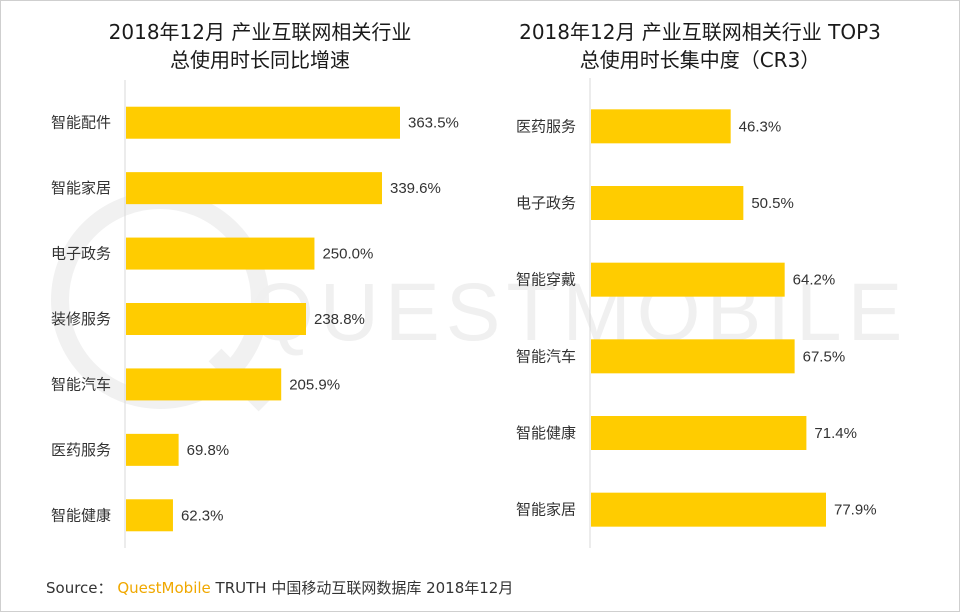 Image resolution: width=960 pixels, height=612 pixels. What do you see at coordinates (433, 123) in the screenshot?
I see `left-chart-value-label-1: 363.5%` at bounding box center [433, 123].